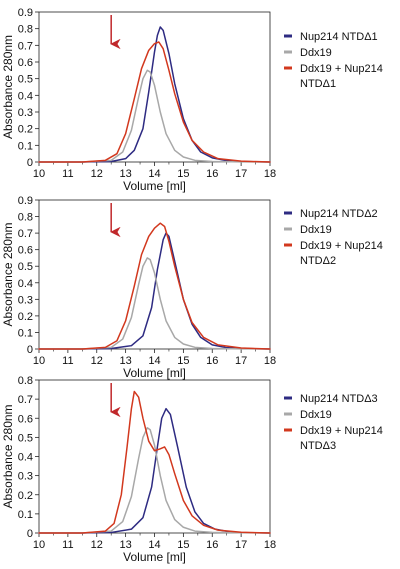 This screenshot has width=400, height=569. I want to click on legend-label: Nup214 NTDΔ3, so click(339, 399).